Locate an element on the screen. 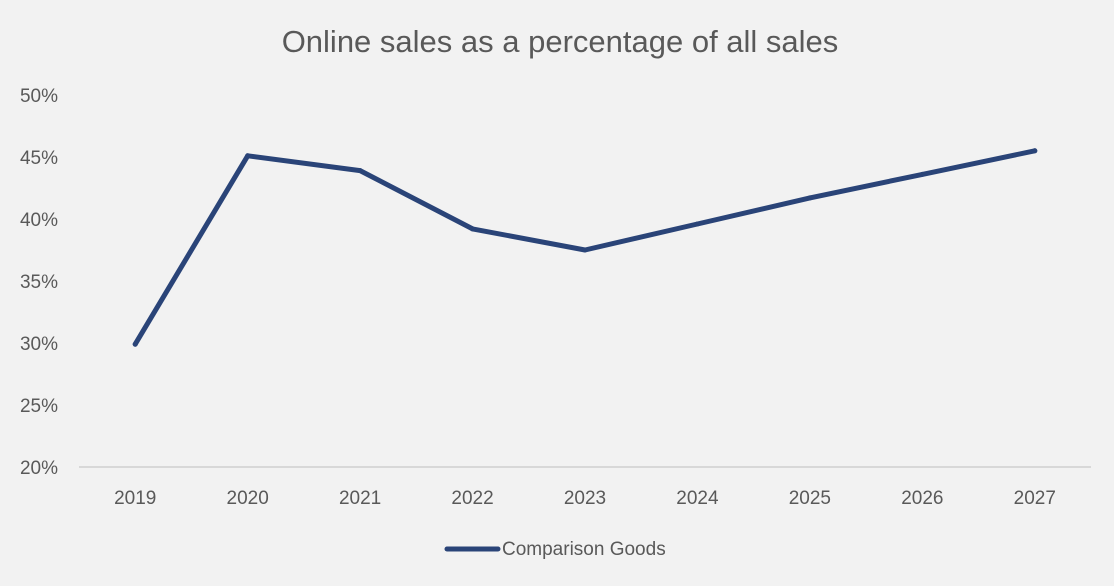  y-tick-label: 25% is located at coordinates (39, 406).